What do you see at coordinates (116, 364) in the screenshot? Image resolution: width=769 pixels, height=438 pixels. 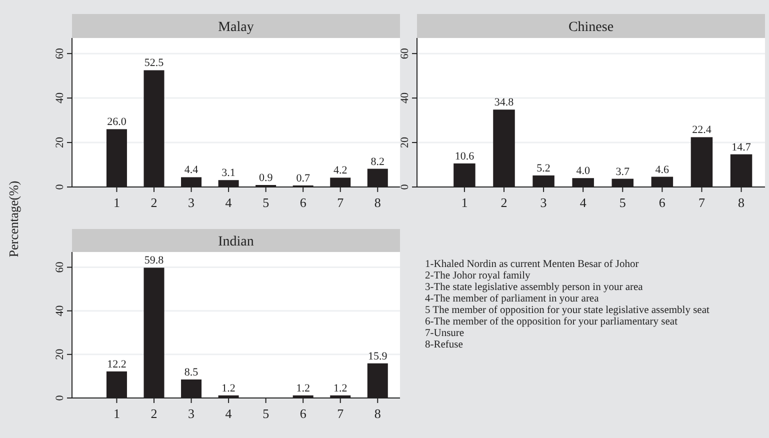 I see `data-label: 12.2` at bounding box center [116, 364].